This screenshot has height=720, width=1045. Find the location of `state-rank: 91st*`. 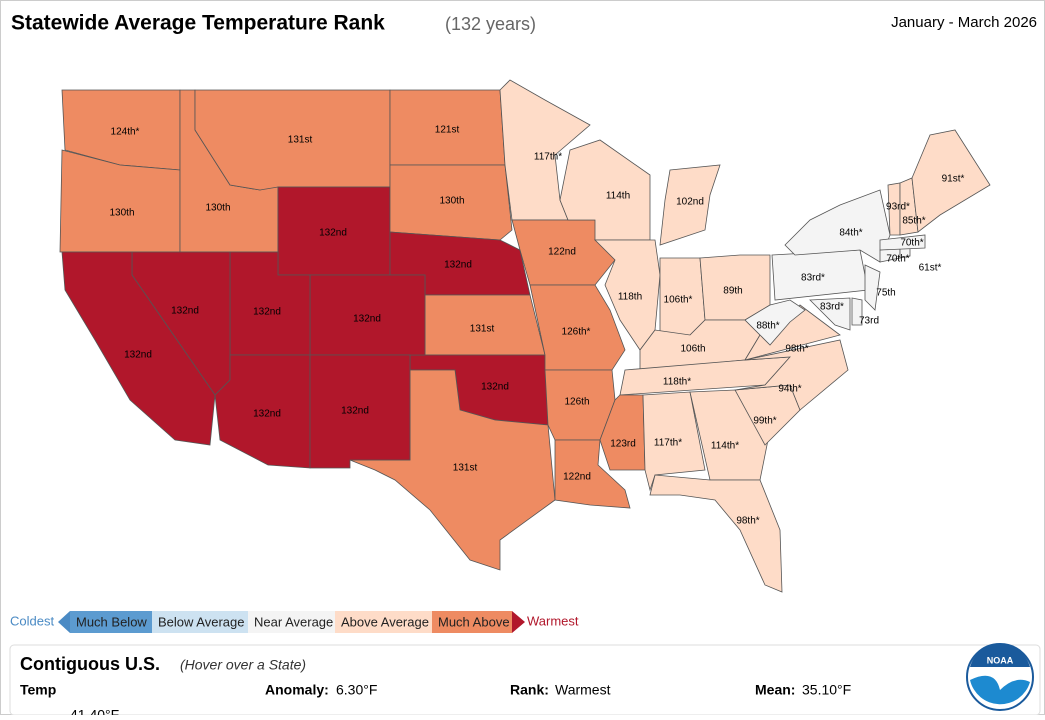

state-rank: 91st* is located at coordinates (953, 179).